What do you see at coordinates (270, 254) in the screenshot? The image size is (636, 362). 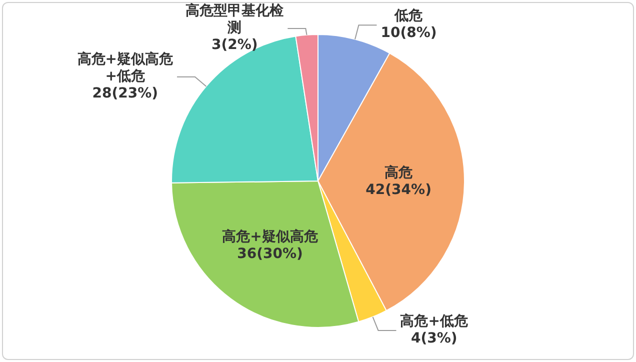 I see `data-label: 36(30%)` at bounding box center [270, 254].